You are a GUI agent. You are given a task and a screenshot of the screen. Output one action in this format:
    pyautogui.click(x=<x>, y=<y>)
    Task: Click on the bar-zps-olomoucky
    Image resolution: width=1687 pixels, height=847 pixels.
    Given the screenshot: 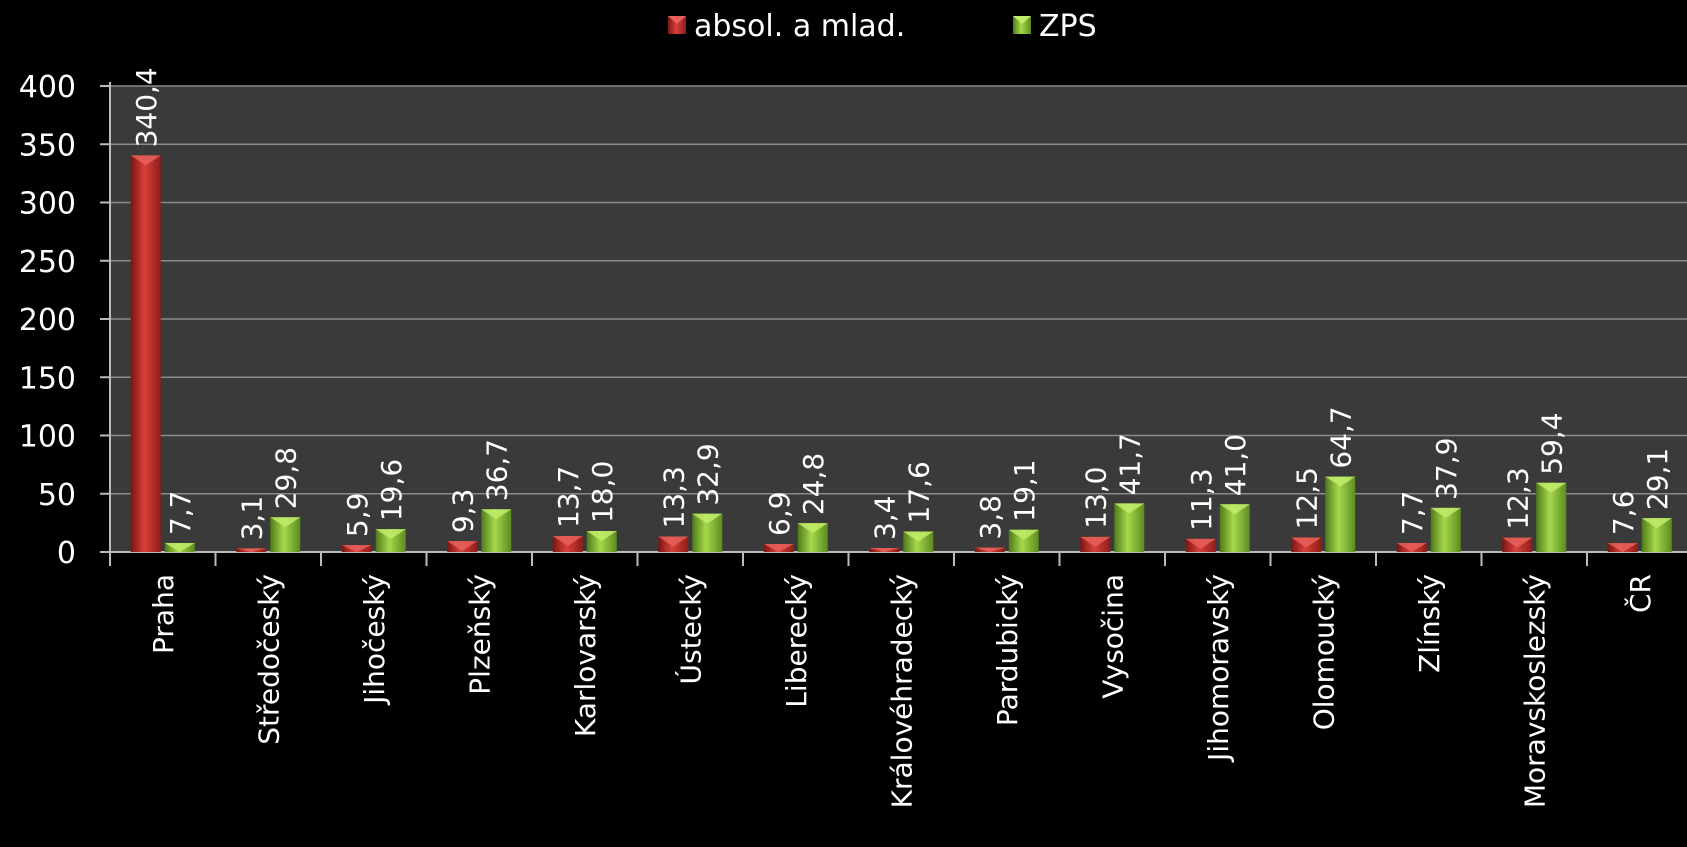 What is the action you would take?
    pyautogui.click(x=1340, y=514)
    